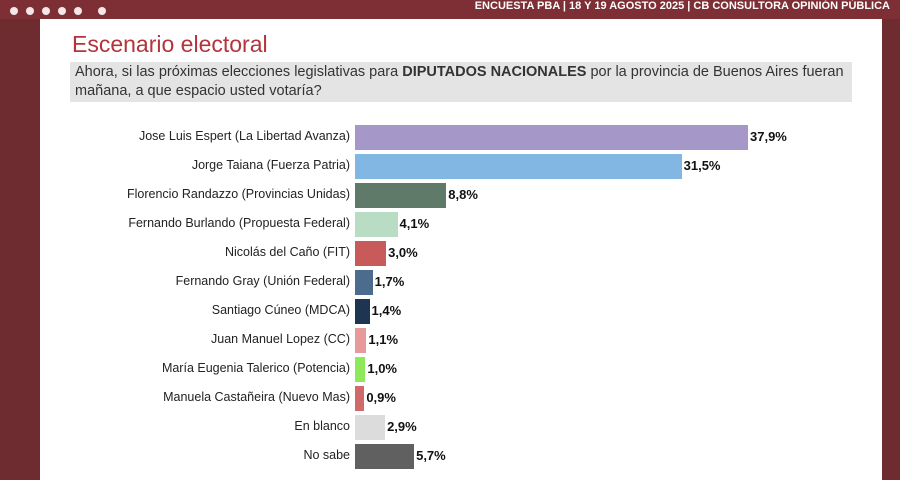 This screenshot has height=480, width=900. Describe the element at coordinates (170, 44) in the screenshot. I see `chart-title: Escenario electoral` at that location.